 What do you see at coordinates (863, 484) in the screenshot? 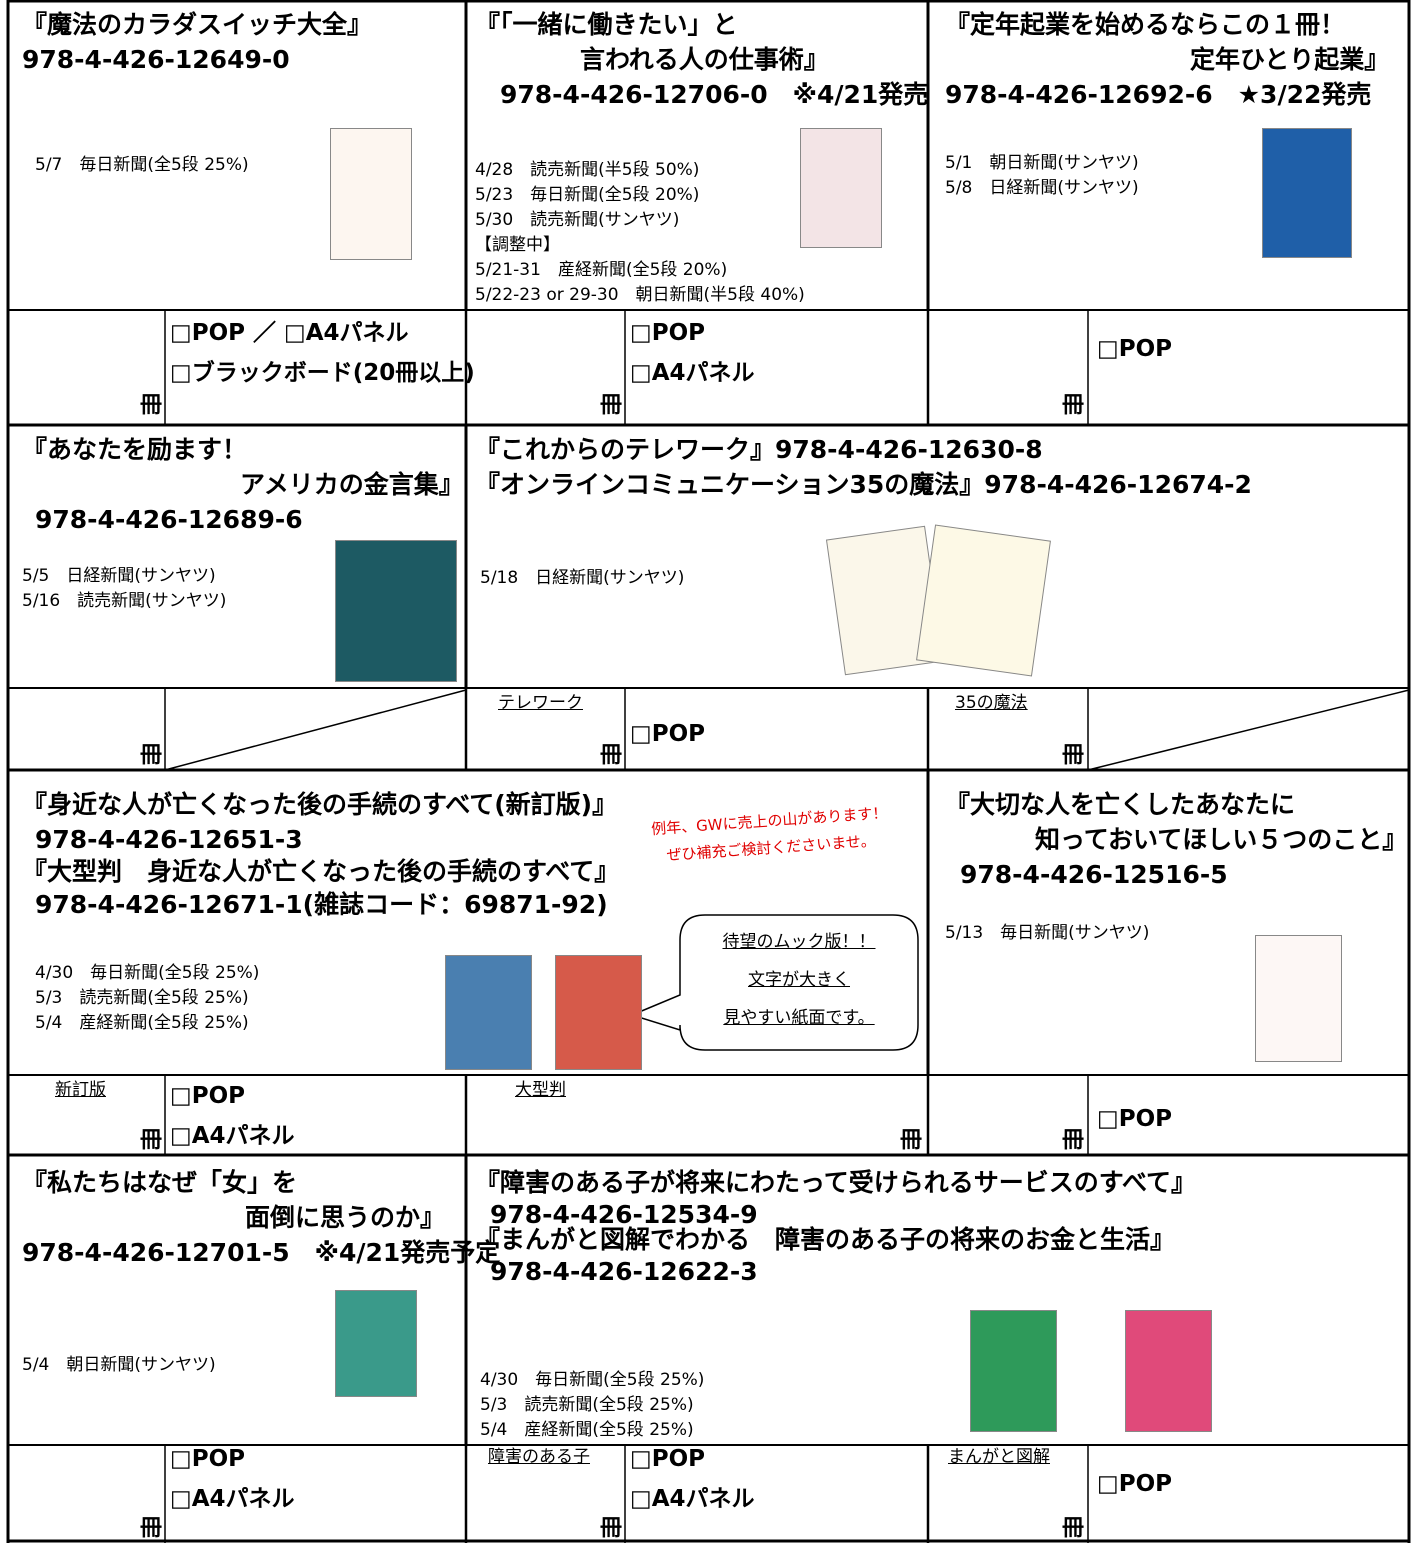
I see `book-title: 『オンラインコミュニケーション35の魔法』978-4-426-12674-2` at bounding box center [863, 484].